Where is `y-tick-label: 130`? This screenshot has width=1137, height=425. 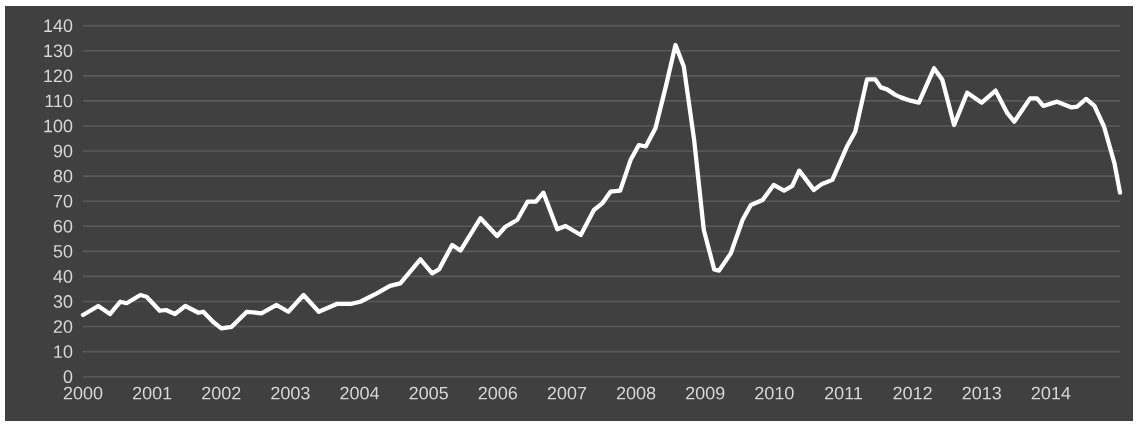 y-tick-label: 130 is located at coordinates (58, 51).